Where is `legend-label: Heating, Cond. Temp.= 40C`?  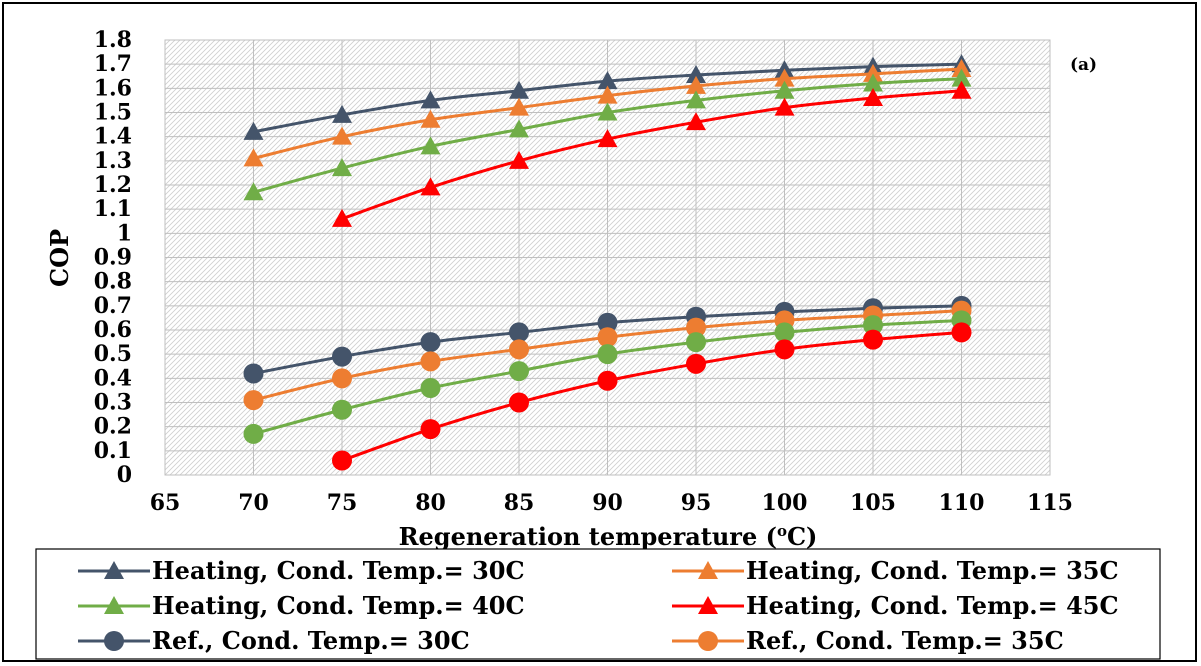
legend-label: Heating, Cond. Temp.= 40C is located at coordinates (338, 605).